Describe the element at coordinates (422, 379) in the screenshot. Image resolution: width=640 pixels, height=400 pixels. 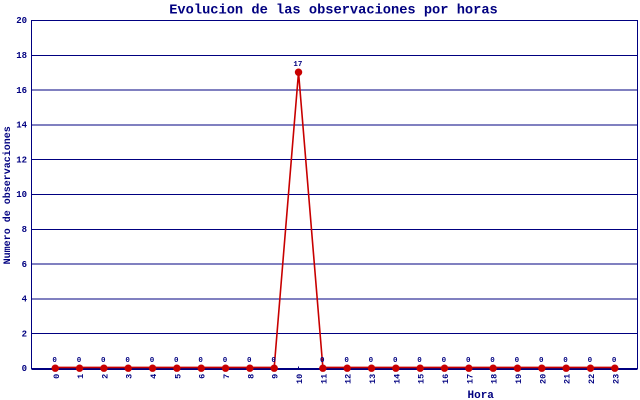
I see `svg-text: 15` at that location.